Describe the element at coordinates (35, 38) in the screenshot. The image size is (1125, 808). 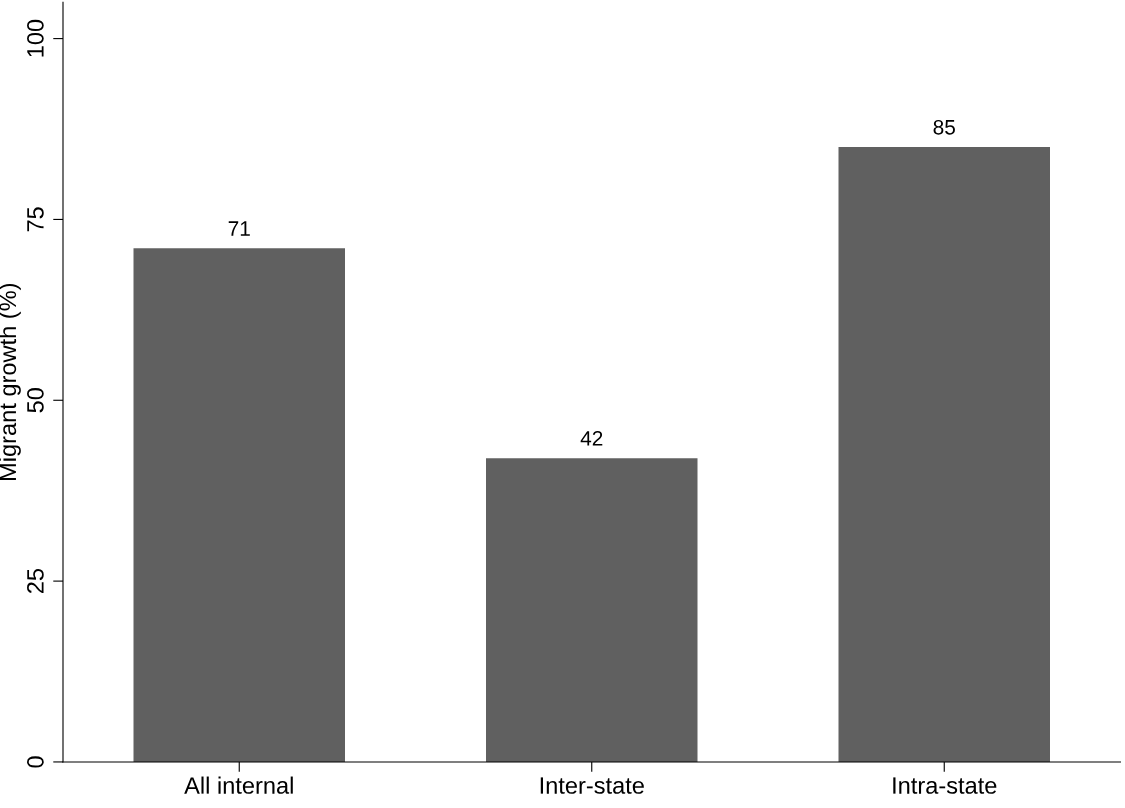
I see `y-tick-label: 100` at that location.